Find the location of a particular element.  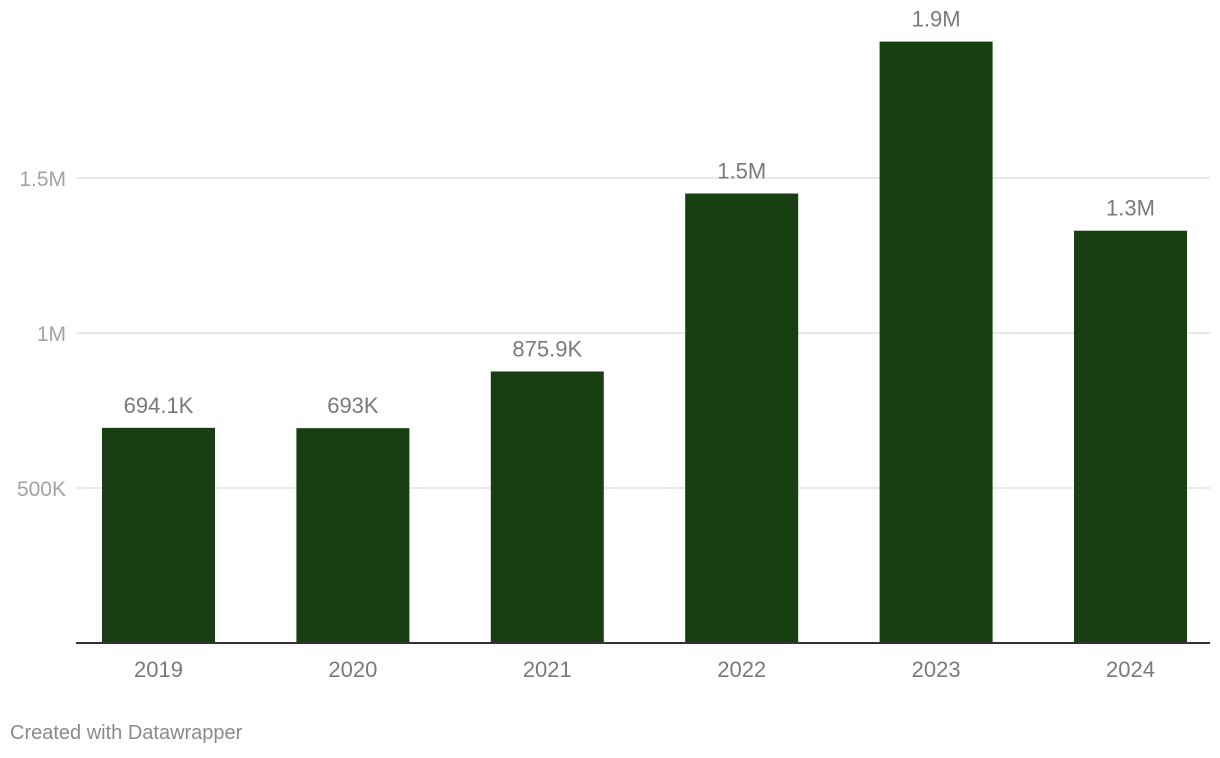

bar-value-label: 875.9K is located at coordinates (547, 348).